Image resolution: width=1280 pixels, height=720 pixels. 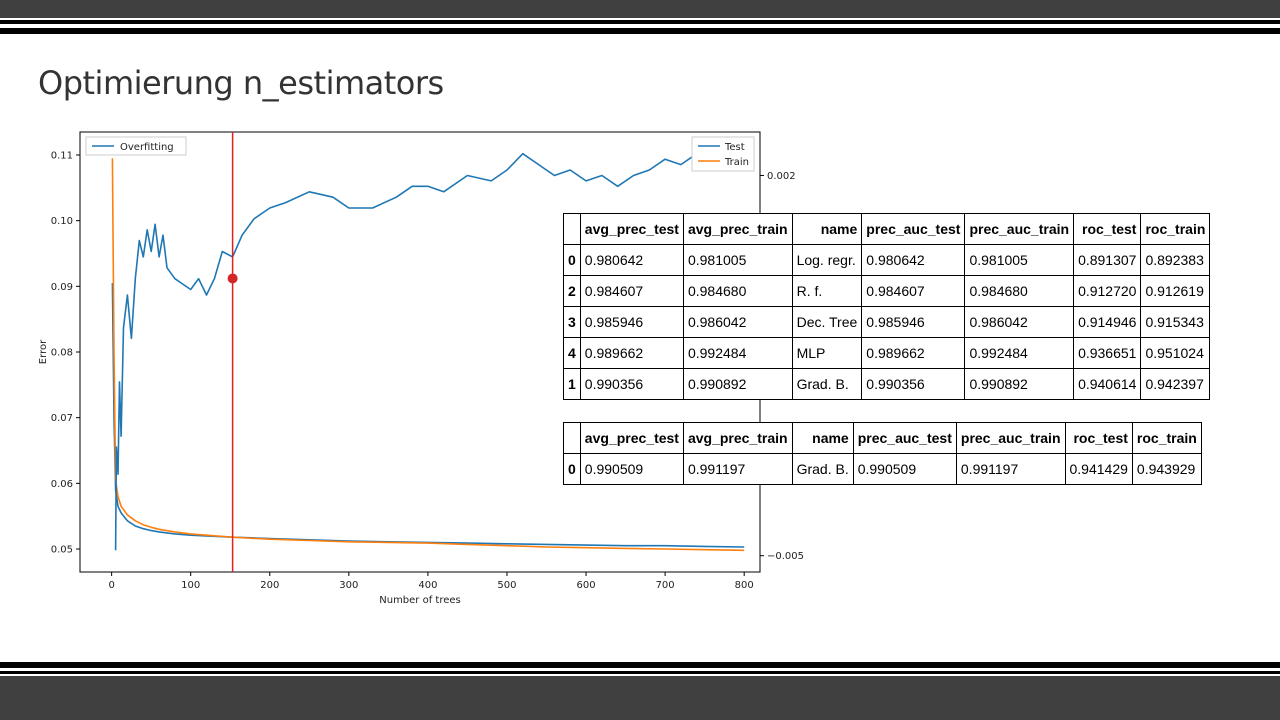 I want to click on table-cell: 0.943929, so click(x=1166, y=469).